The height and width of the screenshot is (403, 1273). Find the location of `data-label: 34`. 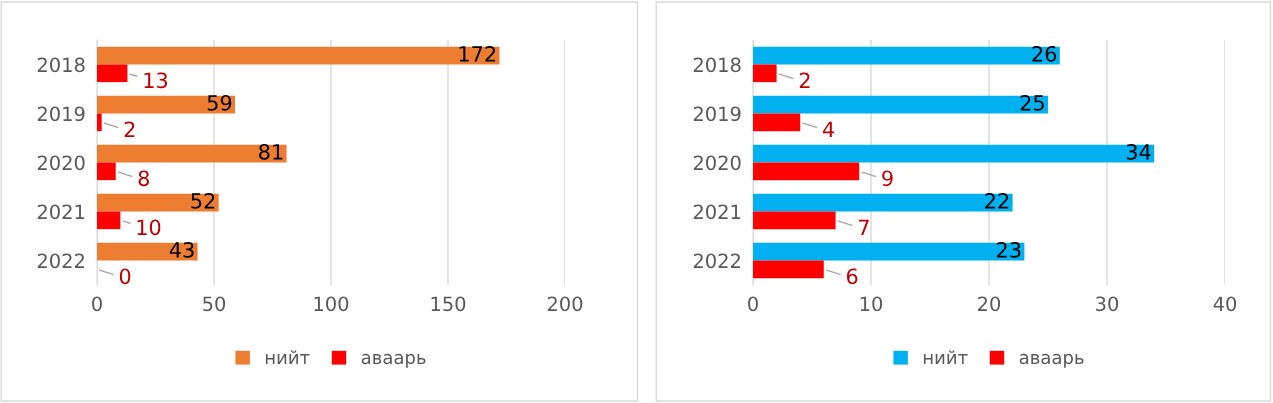

data-label: 34 is located at coordinates (1138, 151).